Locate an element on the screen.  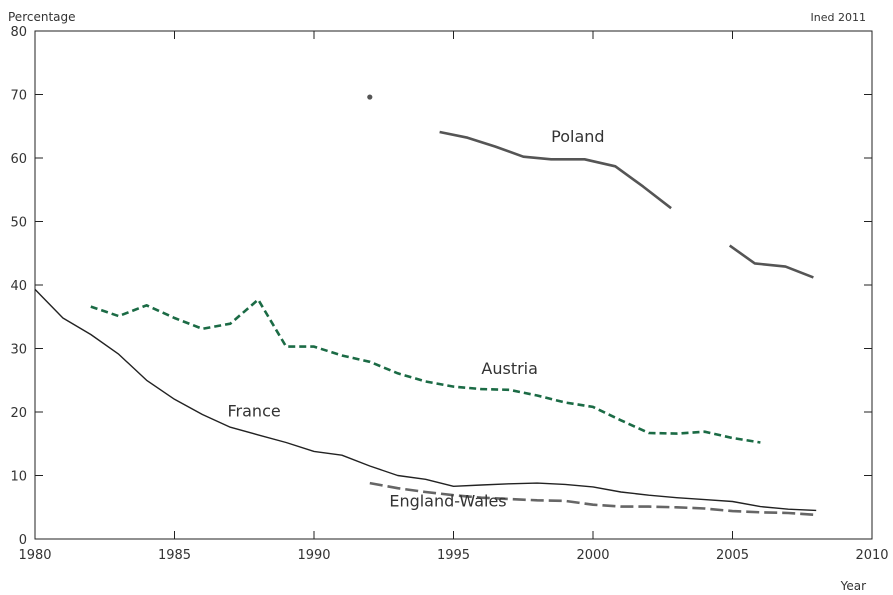
x-tick-label: 1980 is located at coordinates (34, 555).